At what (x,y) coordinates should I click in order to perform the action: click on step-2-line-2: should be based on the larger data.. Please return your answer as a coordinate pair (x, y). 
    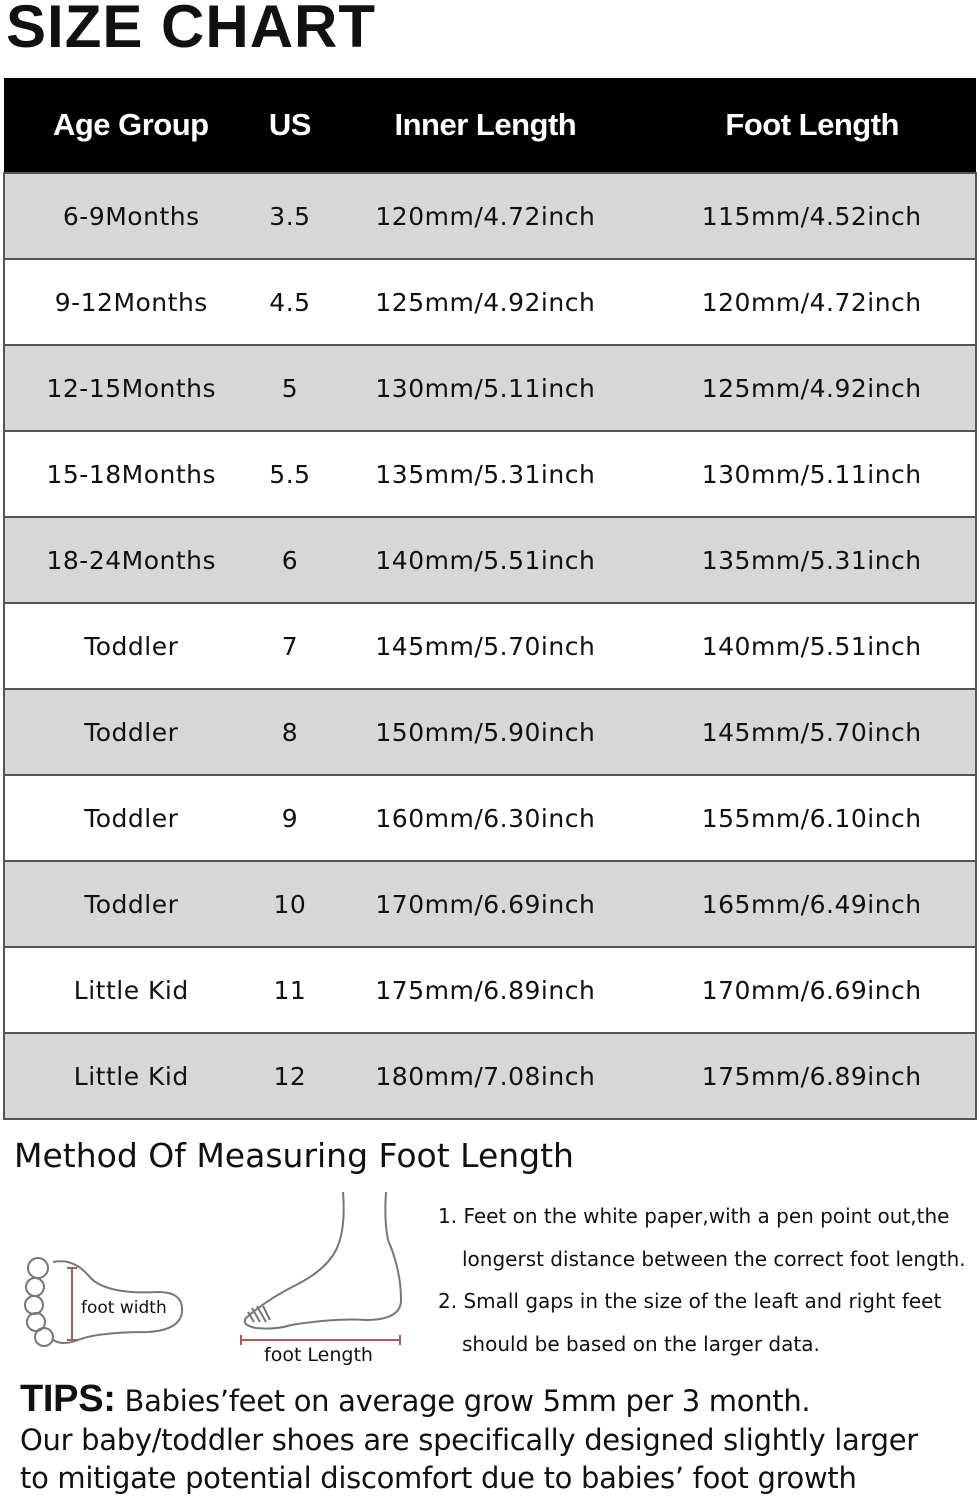
    Looking at the image, I should click on (641, 1343).